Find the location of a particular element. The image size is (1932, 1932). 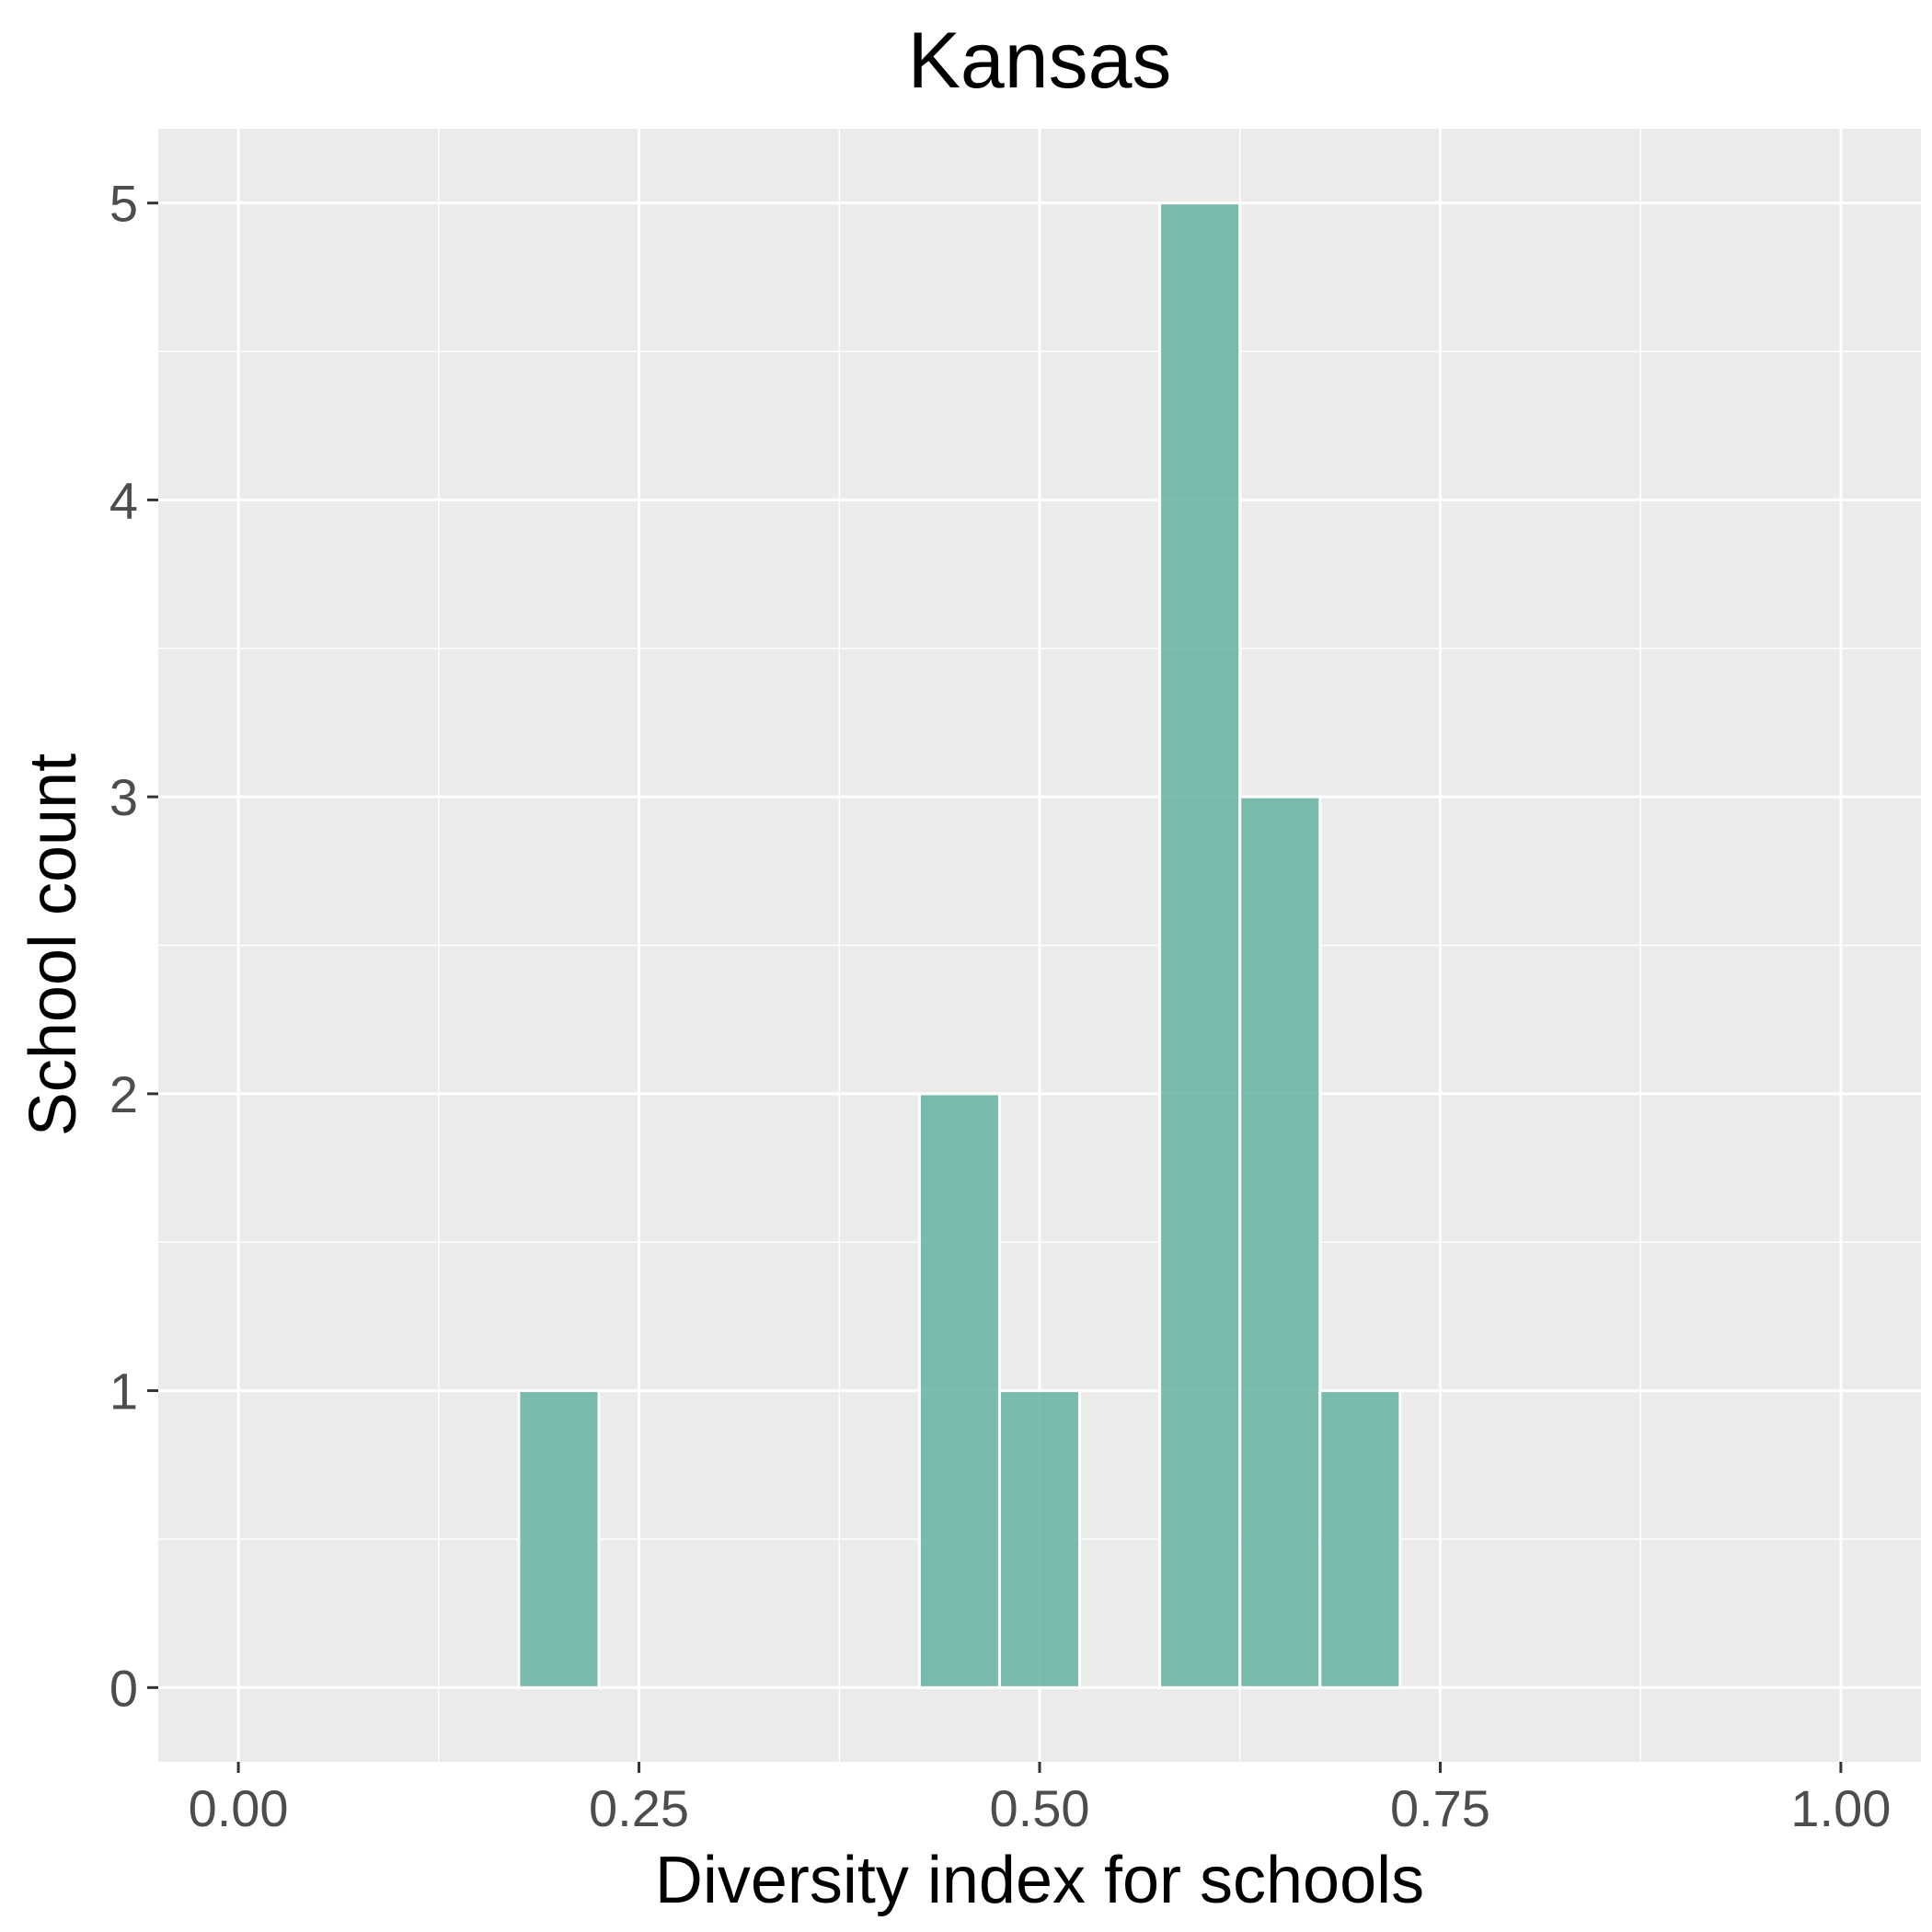

chart-title: Kansas is located at coordinates (1040, 61).